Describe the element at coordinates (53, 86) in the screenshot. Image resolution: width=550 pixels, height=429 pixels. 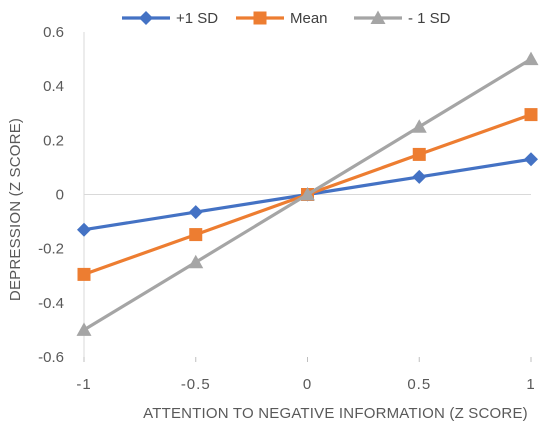
I see `y-tick-label: 0.4` at that location.